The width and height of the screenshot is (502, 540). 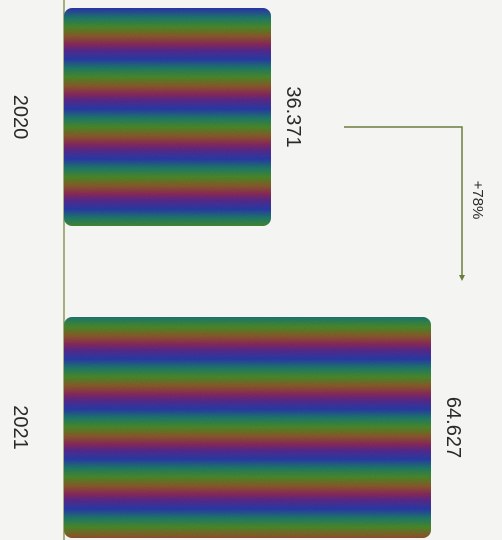 I want to click on value-label-2021: 64.627, so click(x=453, y=427).